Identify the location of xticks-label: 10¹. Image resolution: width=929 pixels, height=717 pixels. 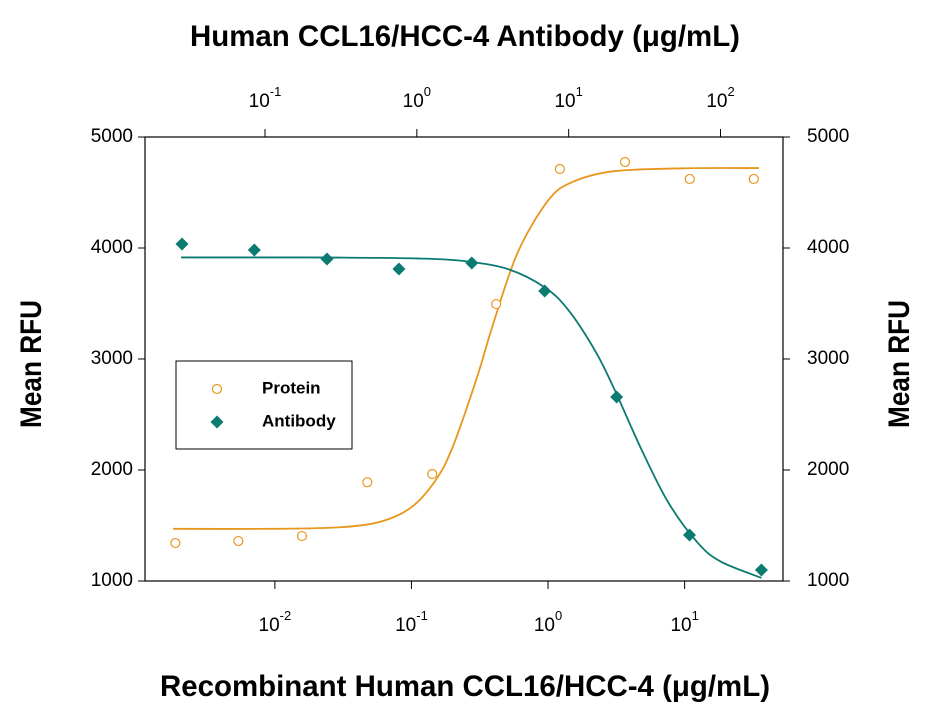
(684, 622).